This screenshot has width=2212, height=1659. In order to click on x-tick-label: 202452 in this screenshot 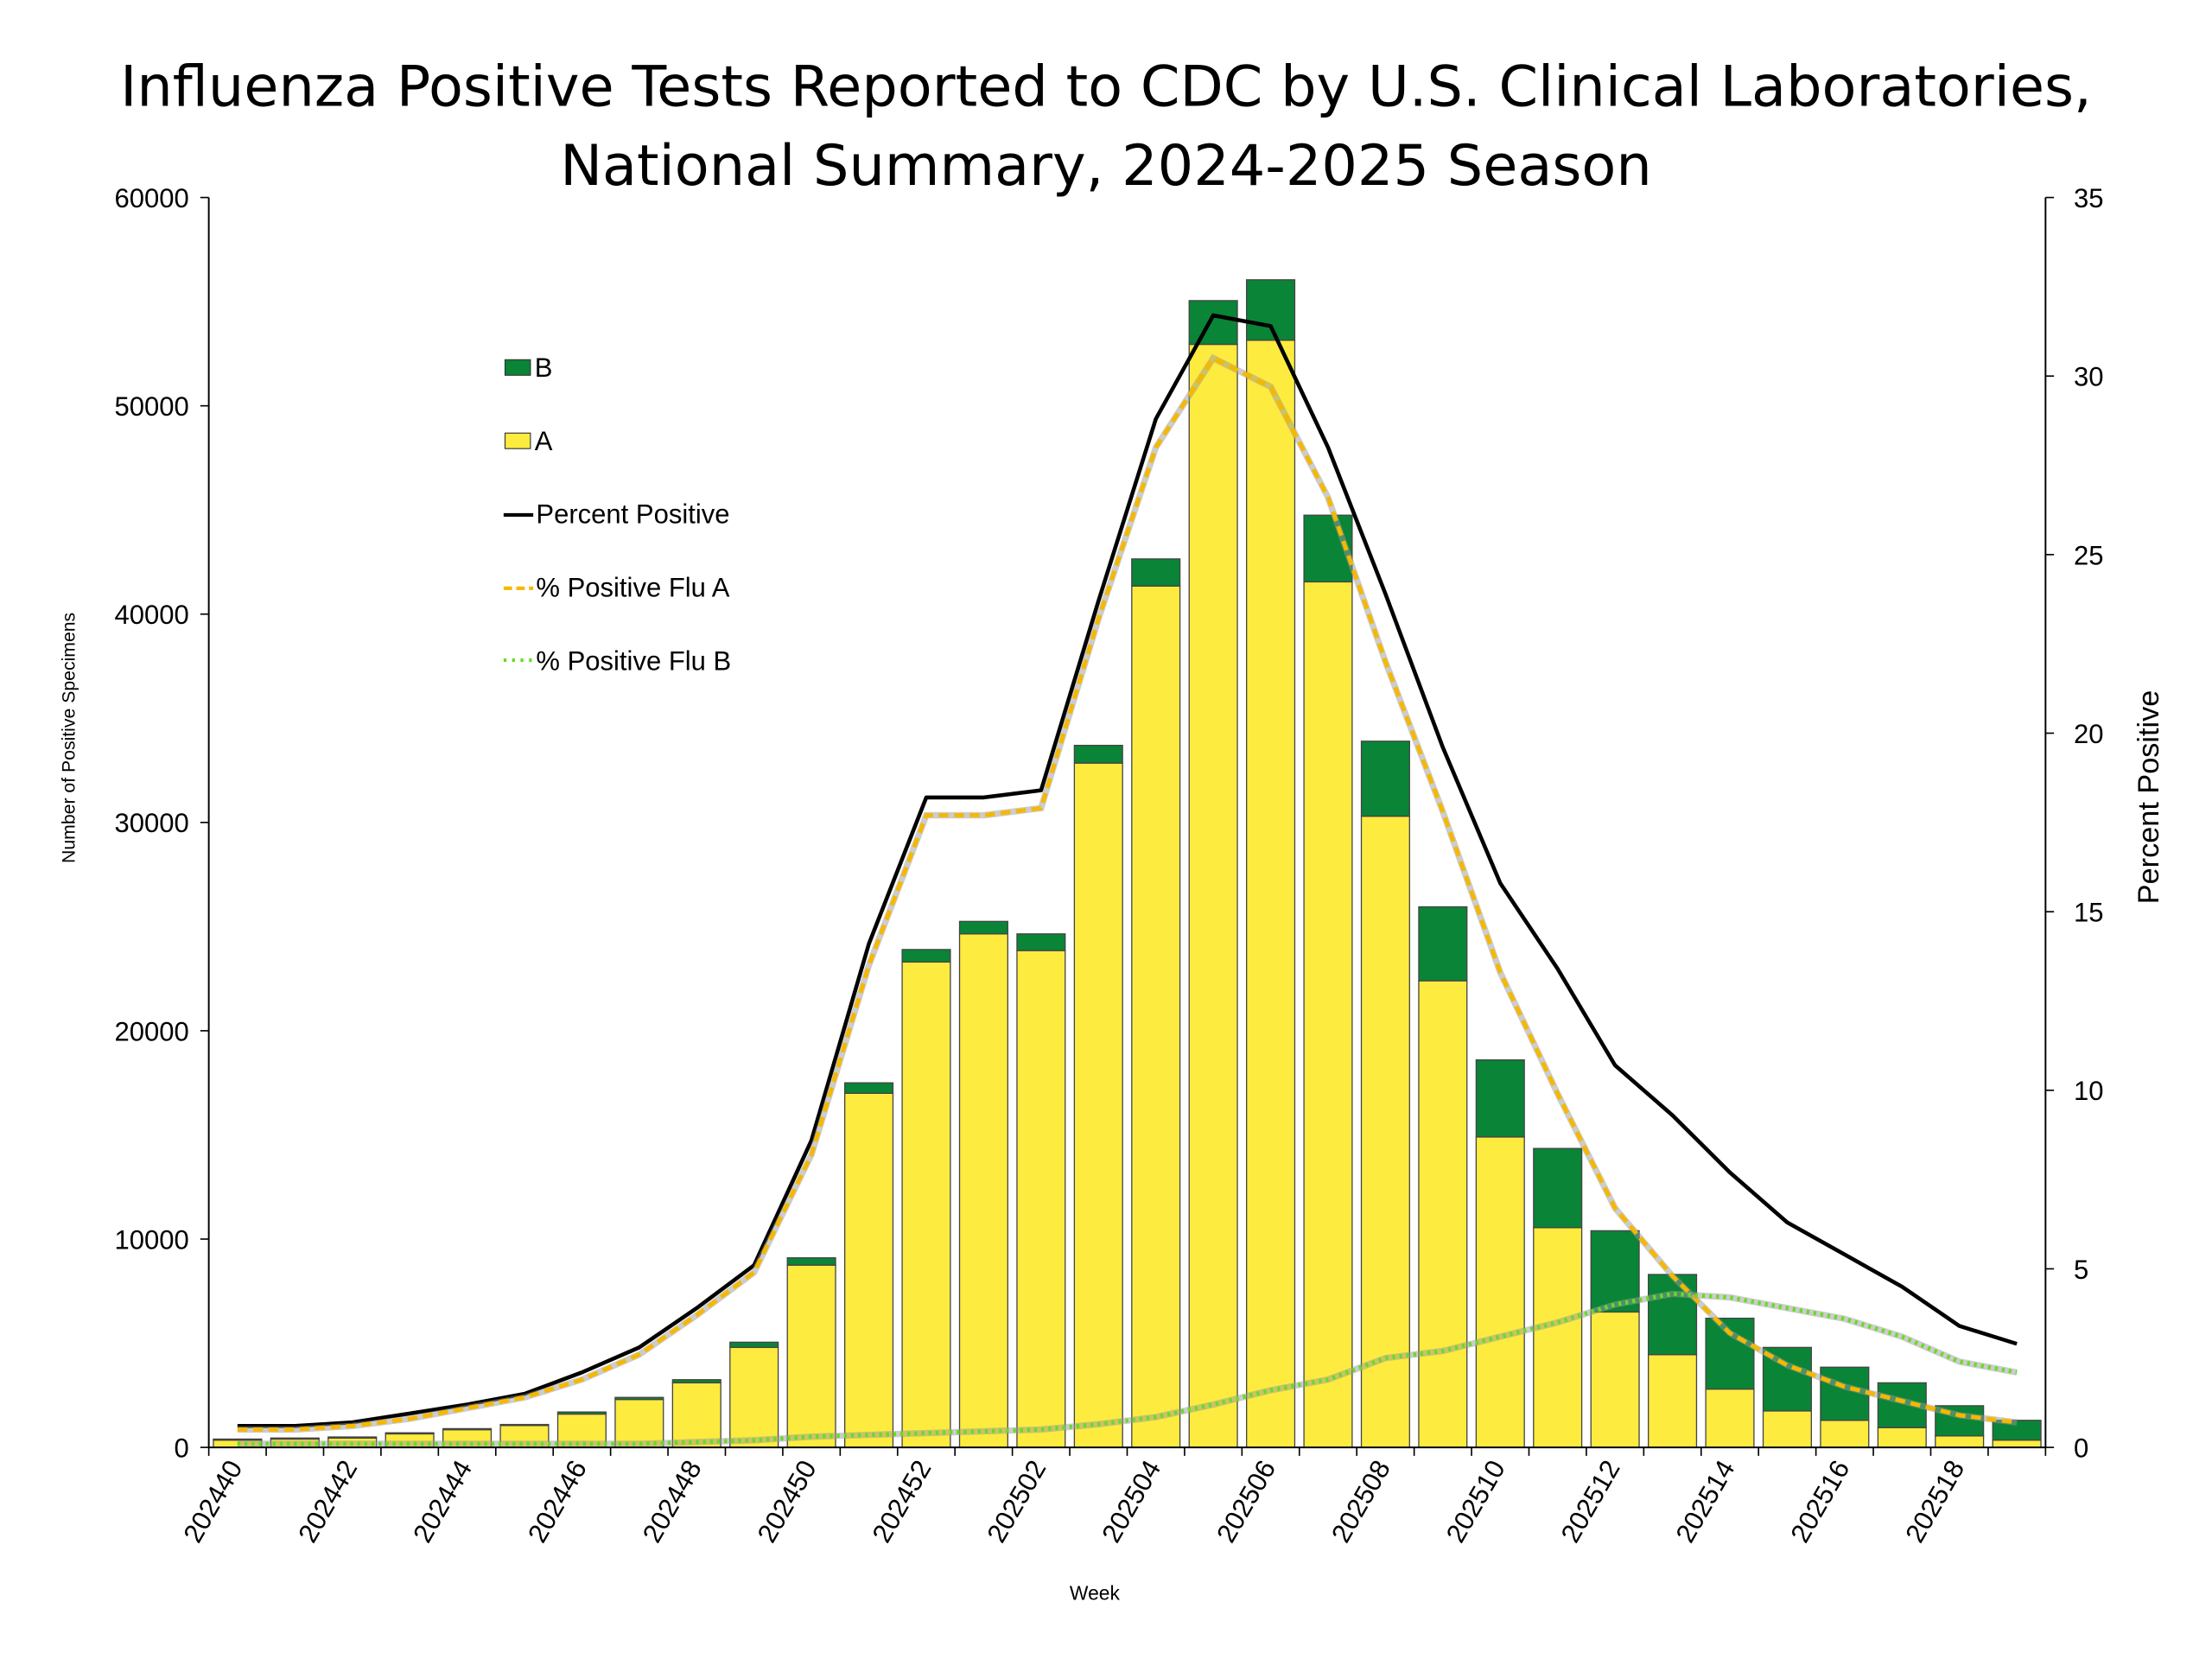, I will do `click(902, 1501)`.